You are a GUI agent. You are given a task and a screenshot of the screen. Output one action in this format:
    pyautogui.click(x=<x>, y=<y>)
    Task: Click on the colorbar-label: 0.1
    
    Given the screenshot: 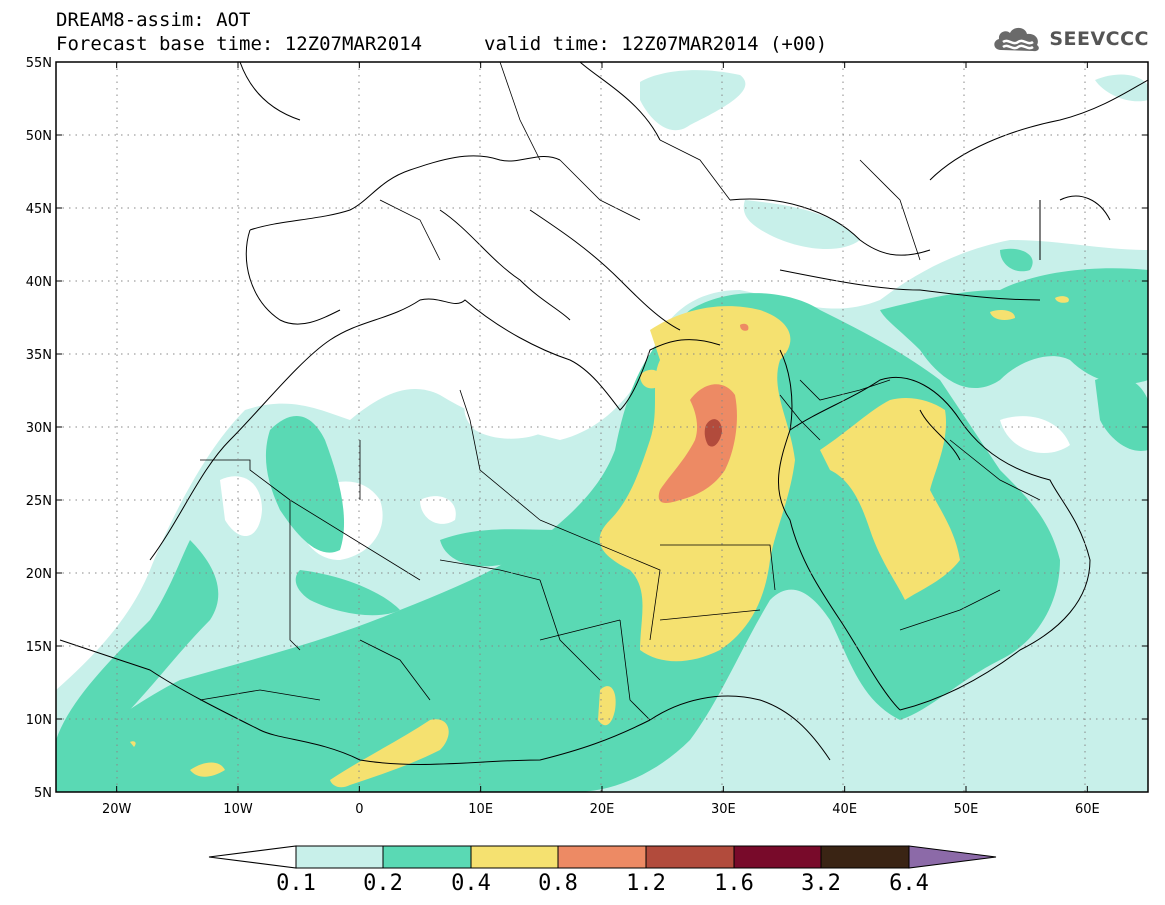 What is the action you would take?
    pyautogui.click(x=296, y=883)
    